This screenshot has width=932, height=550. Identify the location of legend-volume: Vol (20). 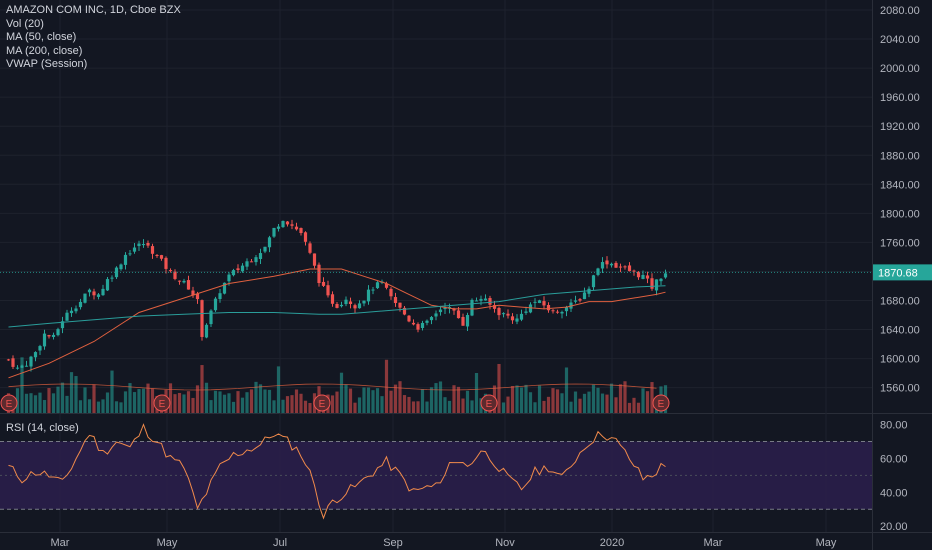
(25, 23).